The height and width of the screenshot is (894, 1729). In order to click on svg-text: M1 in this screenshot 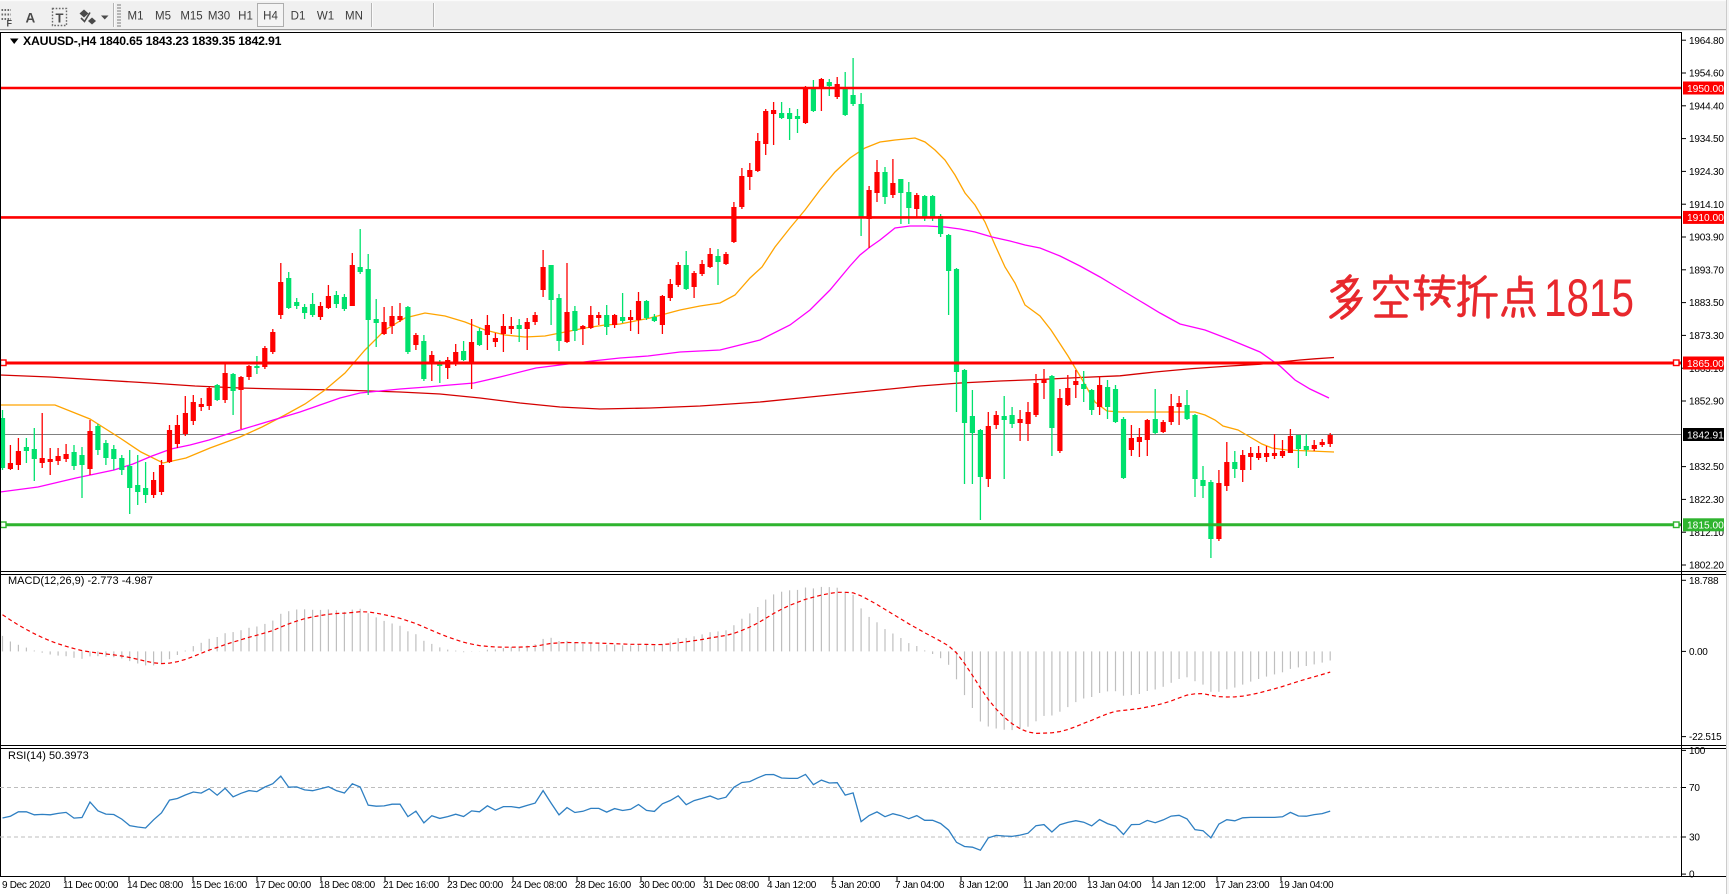, I will do `click(136, 17)`.